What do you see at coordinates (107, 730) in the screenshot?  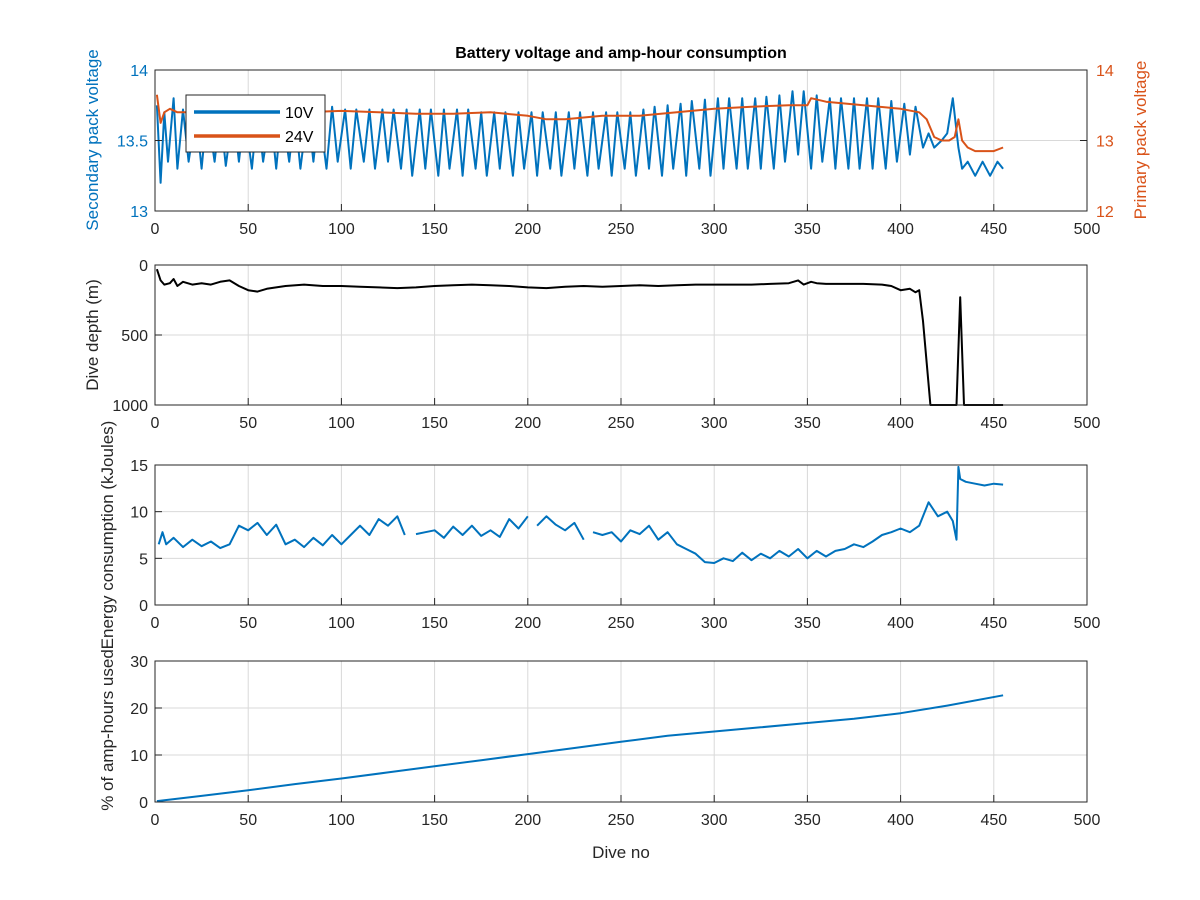 I see `y-axis-label-amp-hours: % of amp-hours used` at bounding box center [107, 730].